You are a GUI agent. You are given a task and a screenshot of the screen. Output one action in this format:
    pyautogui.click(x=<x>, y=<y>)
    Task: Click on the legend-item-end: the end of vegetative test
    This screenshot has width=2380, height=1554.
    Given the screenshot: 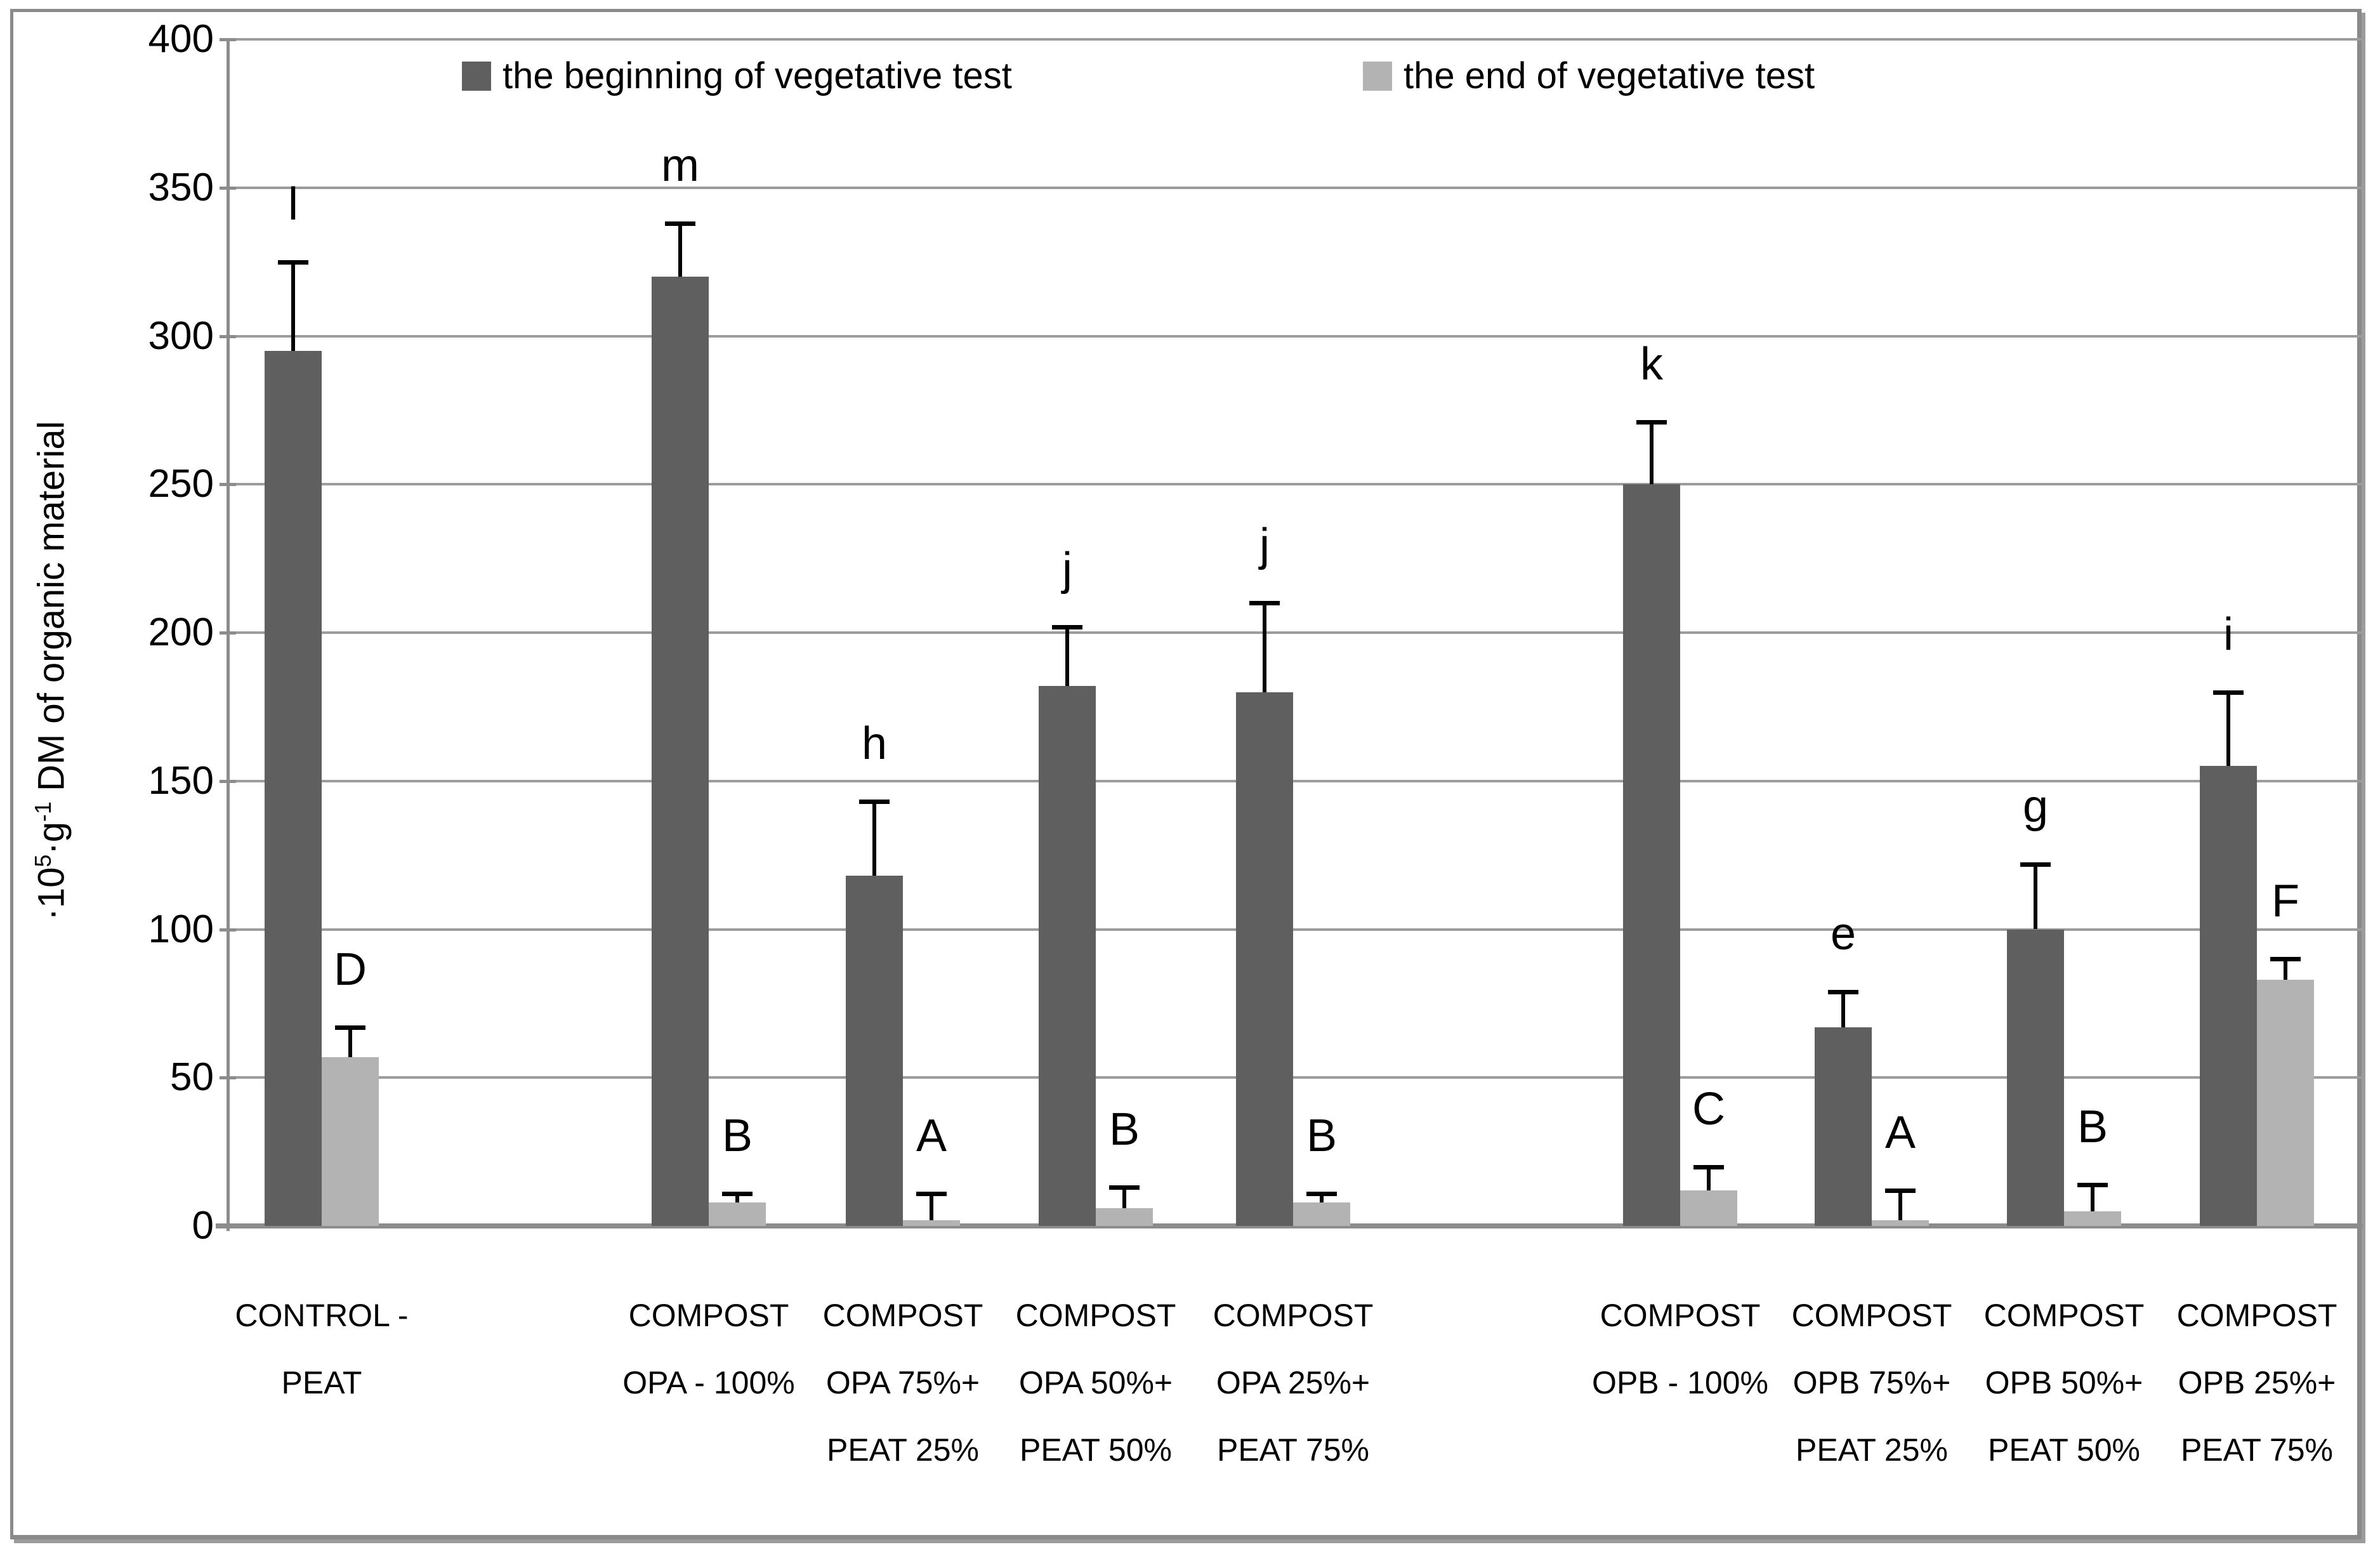 What is the action you would take?
    pyautogui.click(x=1589, y=76)
    